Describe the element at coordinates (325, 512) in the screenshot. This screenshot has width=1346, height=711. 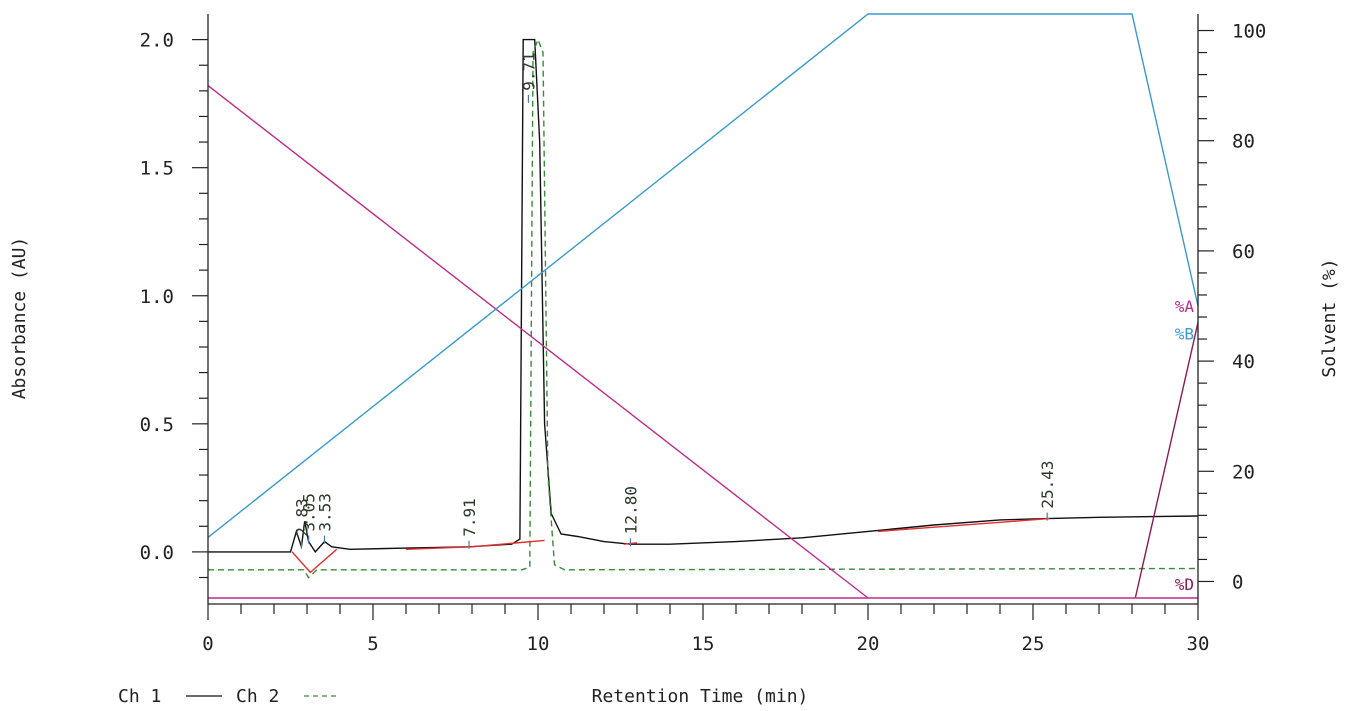
I see `peak-label: 3.53` at that location.